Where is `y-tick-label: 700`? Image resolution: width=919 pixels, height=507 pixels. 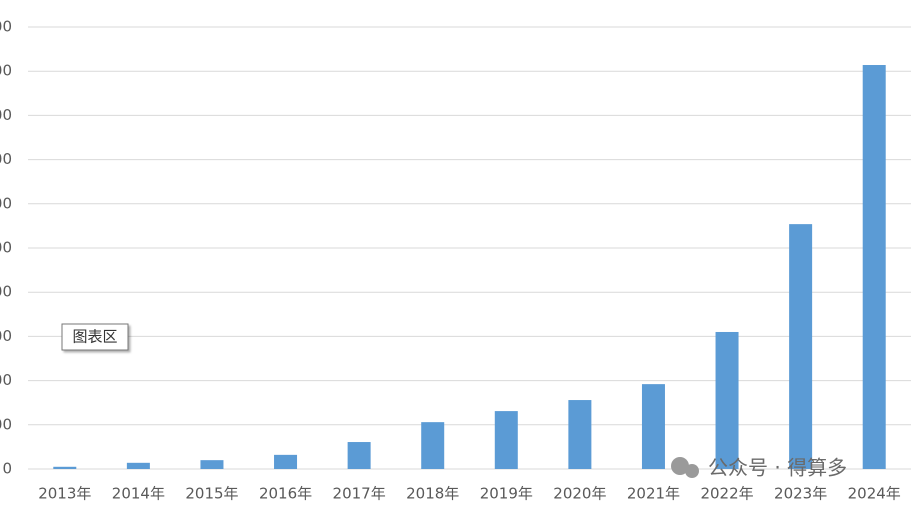
y-tick-label: 700 is located at coordinates (6, 159).